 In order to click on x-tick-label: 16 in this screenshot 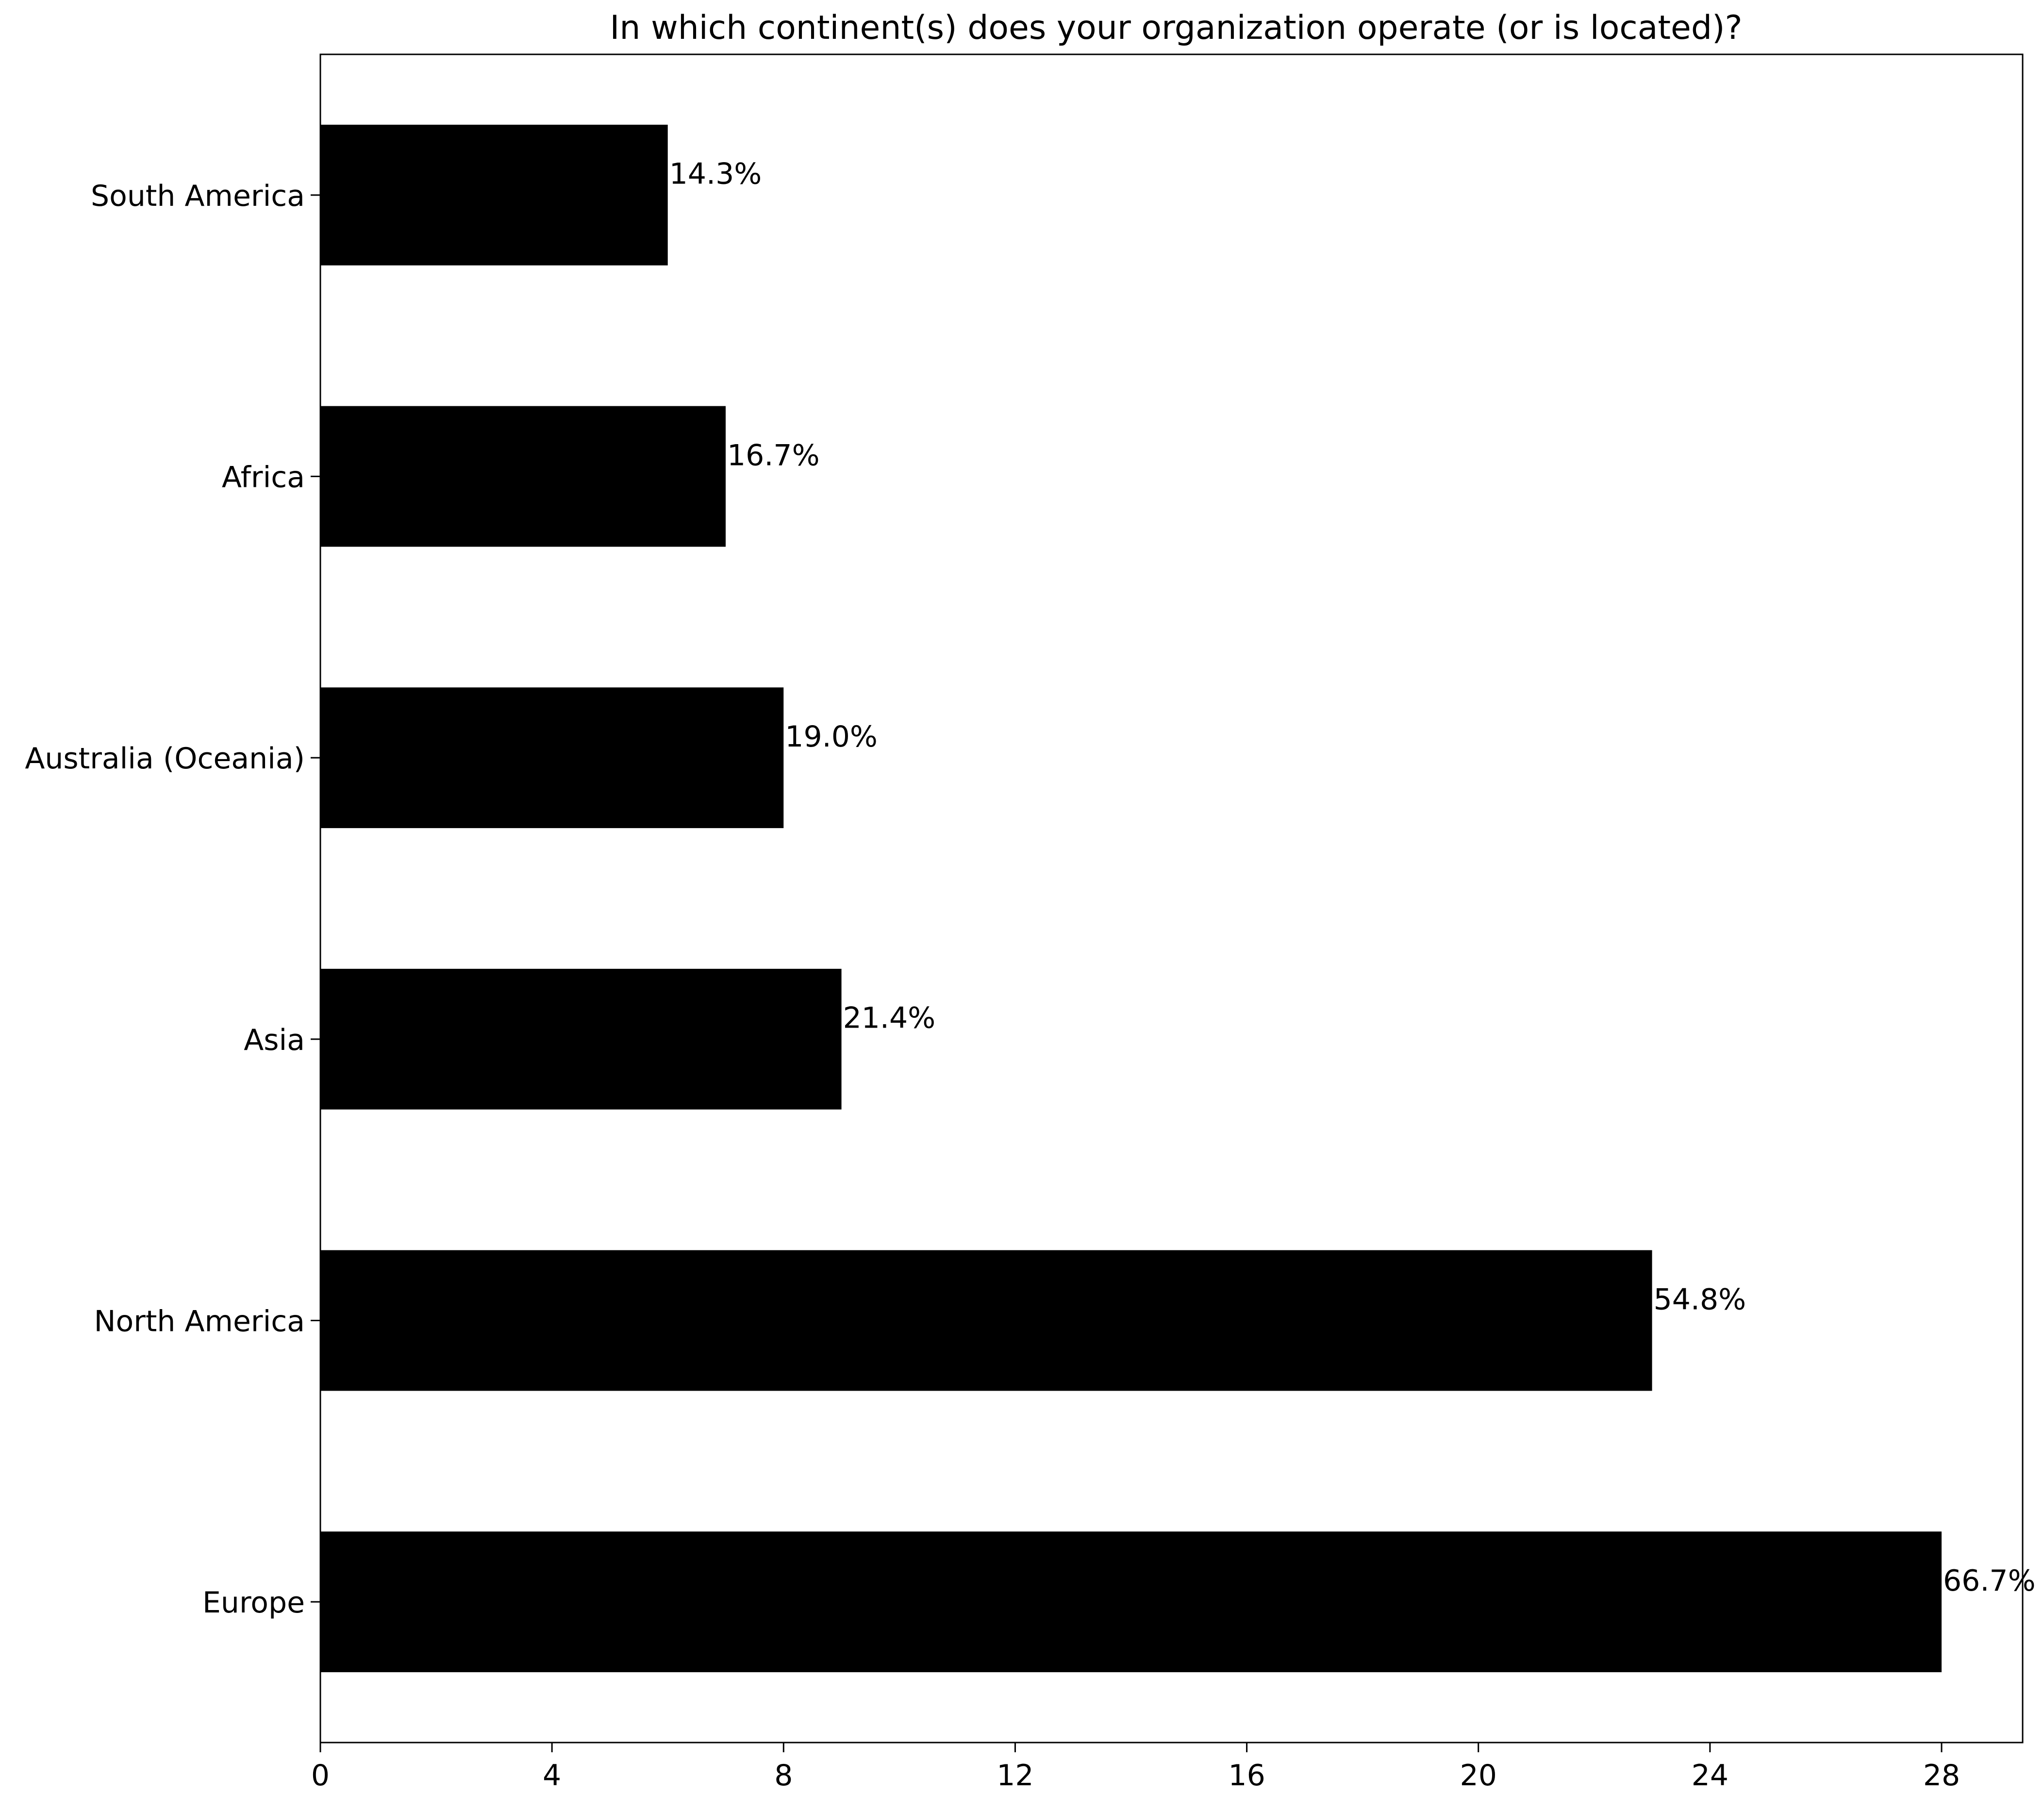, I will do `click(1246, 1776)`.